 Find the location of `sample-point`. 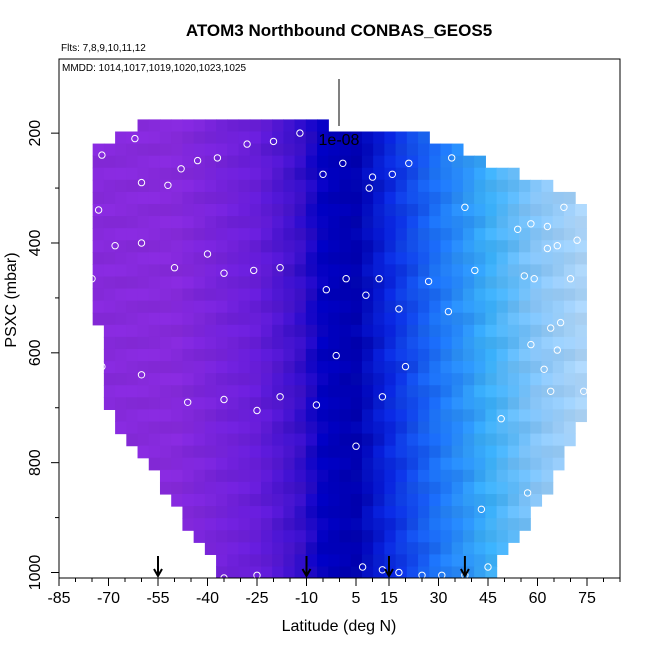

sample-point is located at coordinates (527, 493).